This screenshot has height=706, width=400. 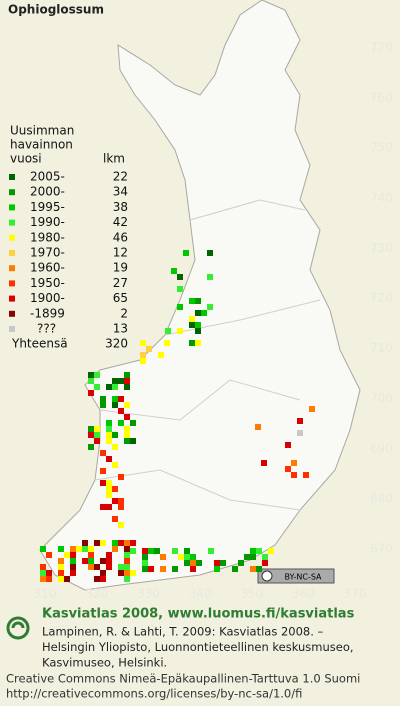 I want to click on legend-label: 2000-, so click(x=47, y=192).